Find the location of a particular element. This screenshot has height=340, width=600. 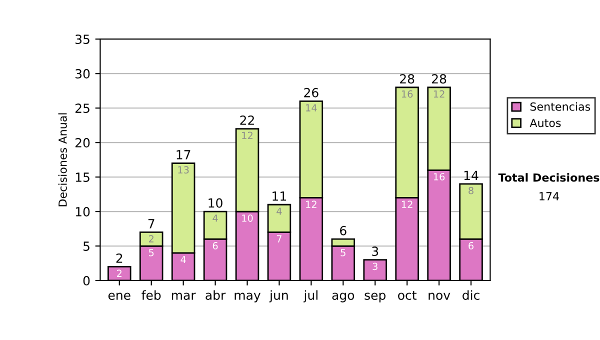

x-tick-label: oct is located at coordinates (407, 295).